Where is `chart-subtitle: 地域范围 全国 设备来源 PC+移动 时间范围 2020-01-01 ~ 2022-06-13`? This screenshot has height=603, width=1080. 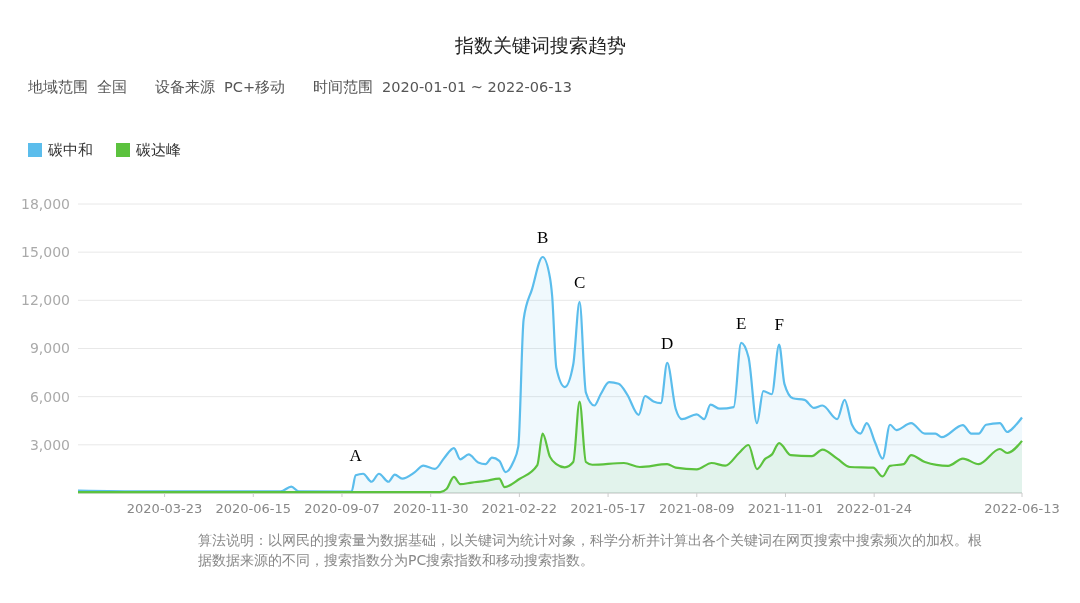 chart-subtitle: 地域范围 全国 设备来源 PC+移动 时间范围 2020-01-01 ~ 2022-06-13 is located at coordinates (299, 87).